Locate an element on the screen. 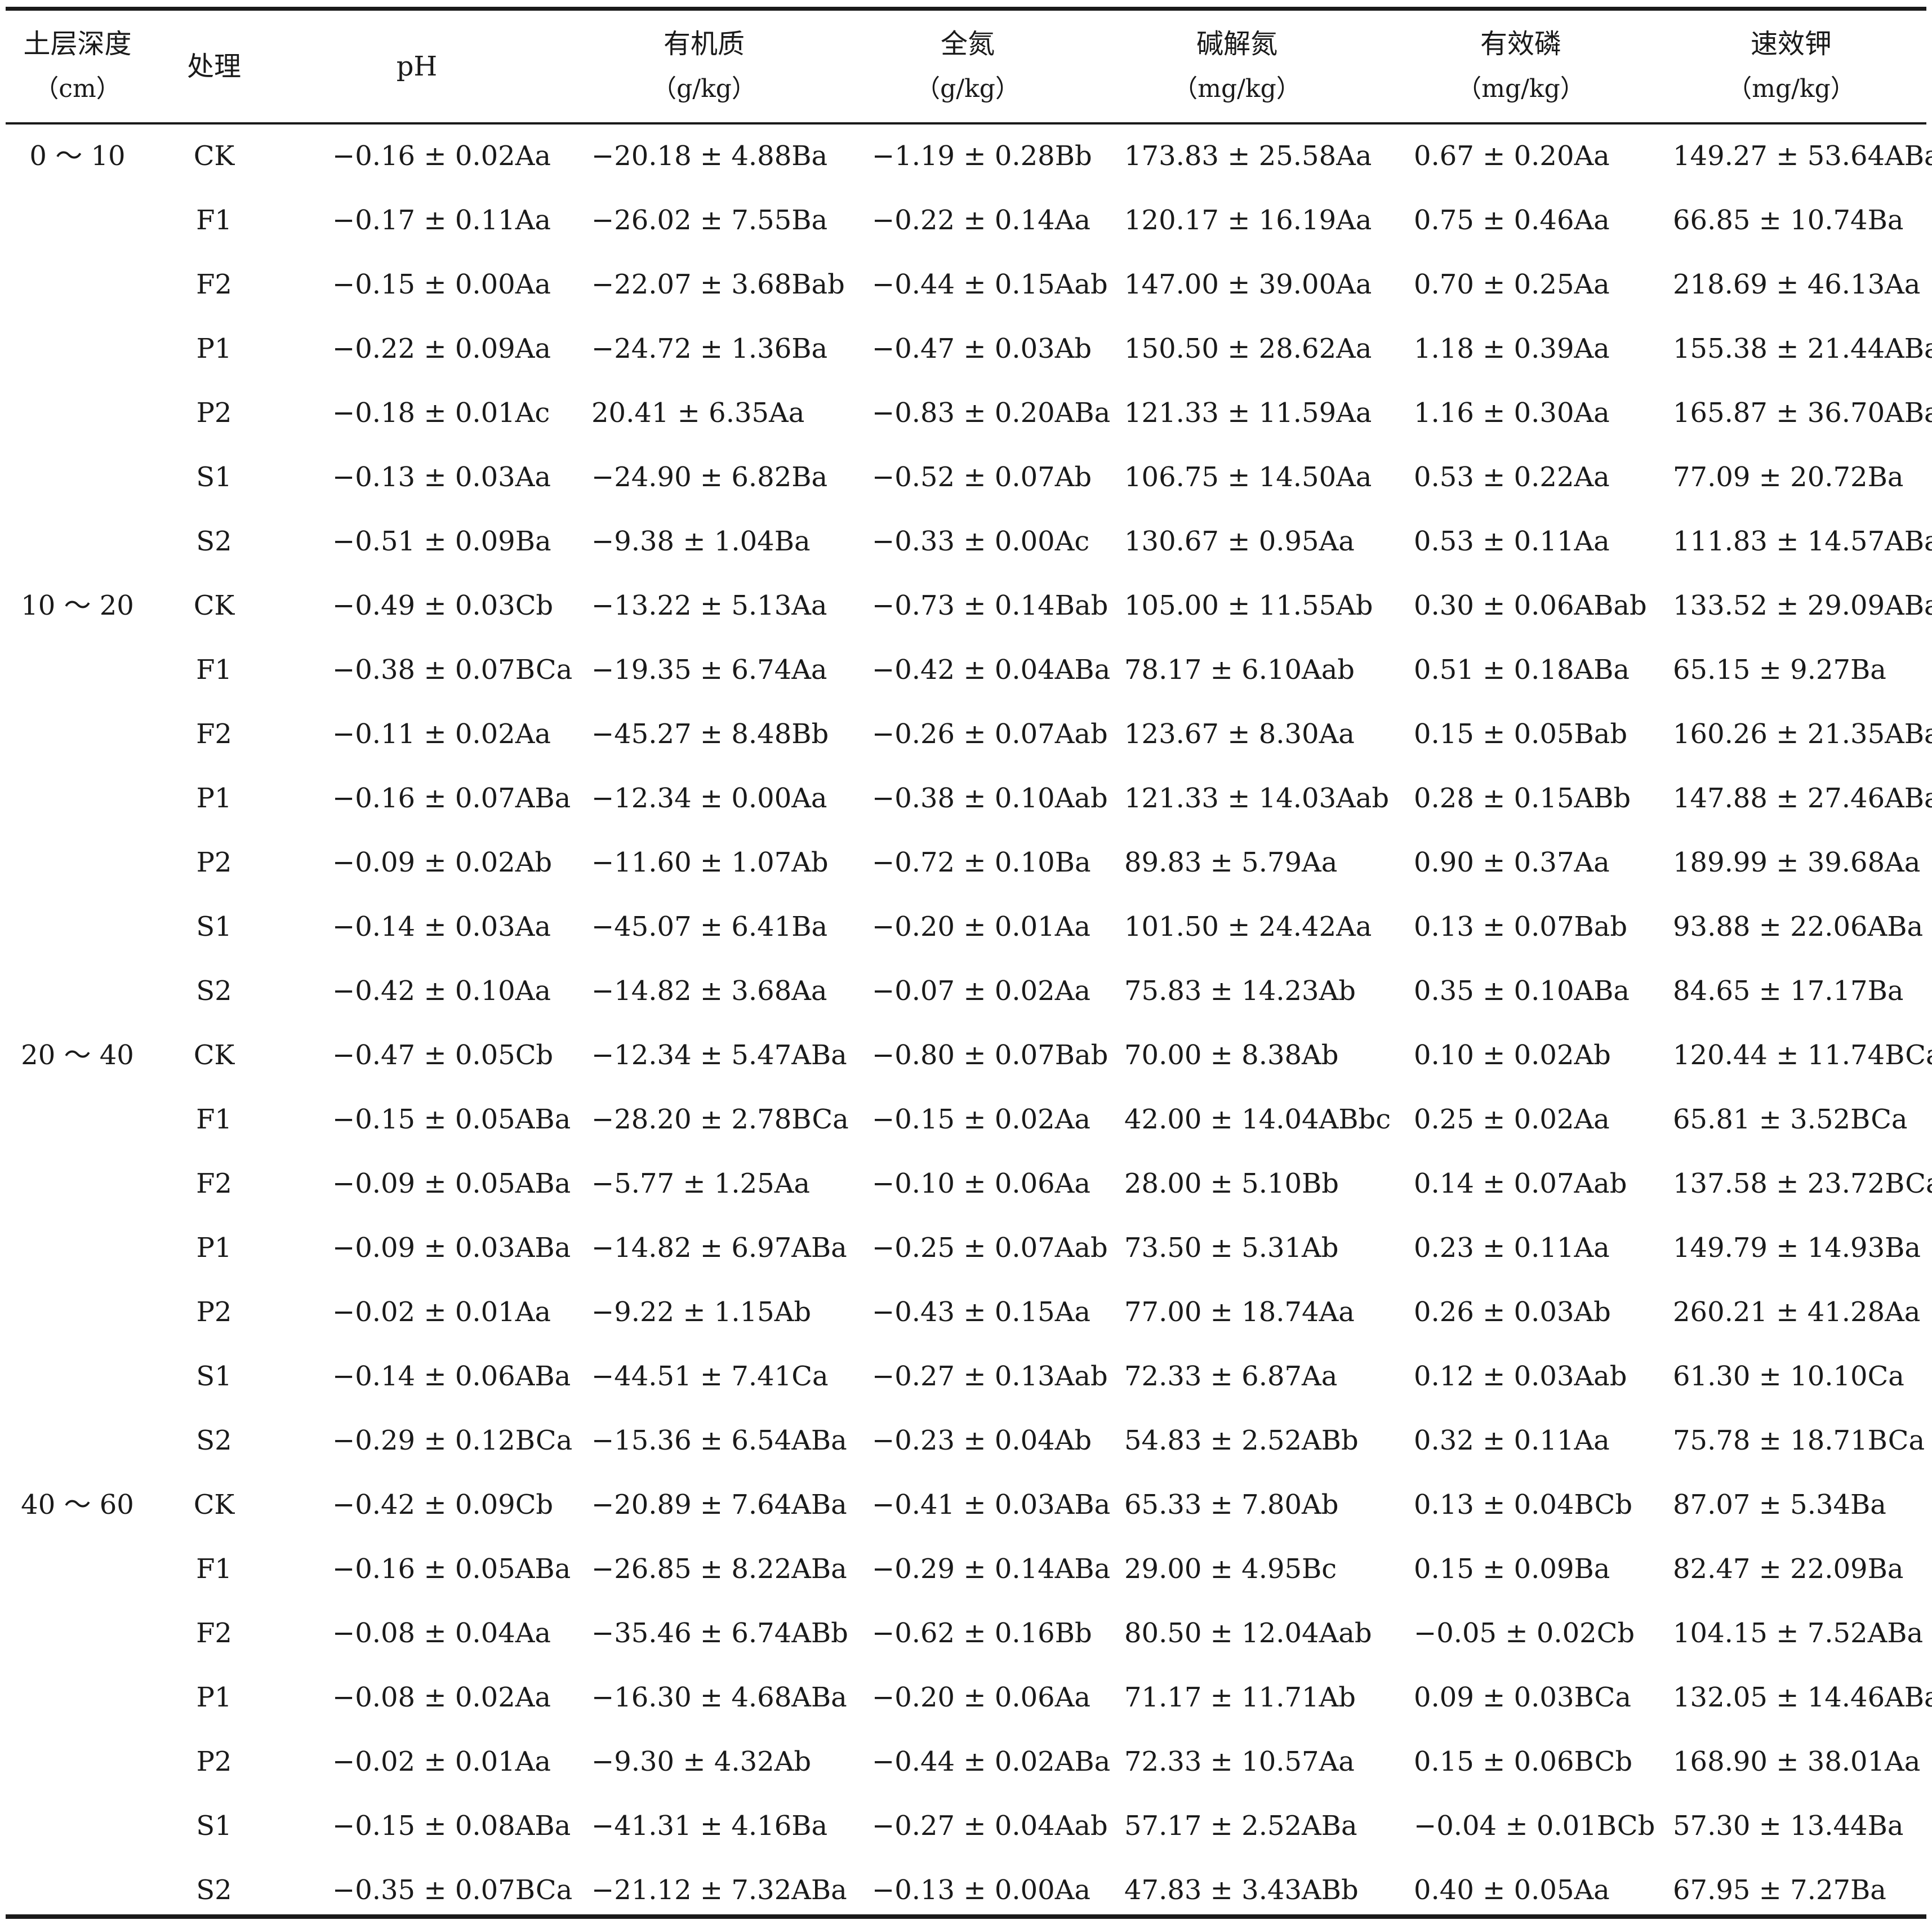 The image size is (1932, 1929). header-alkali-nitrogen-label: 碱解氮 is located at coordinates (1236, 44).